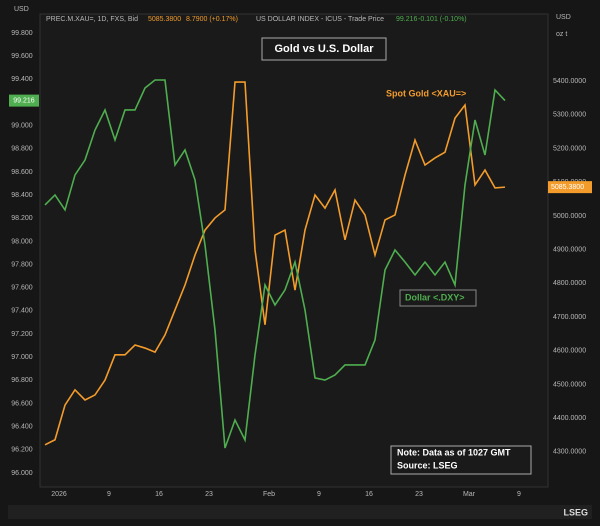 This screenshot has height=526, width=600. Describe the element at coordinates (164, 19) in the screenshot. I see `gold-header-price: 5085.3800` at that location.